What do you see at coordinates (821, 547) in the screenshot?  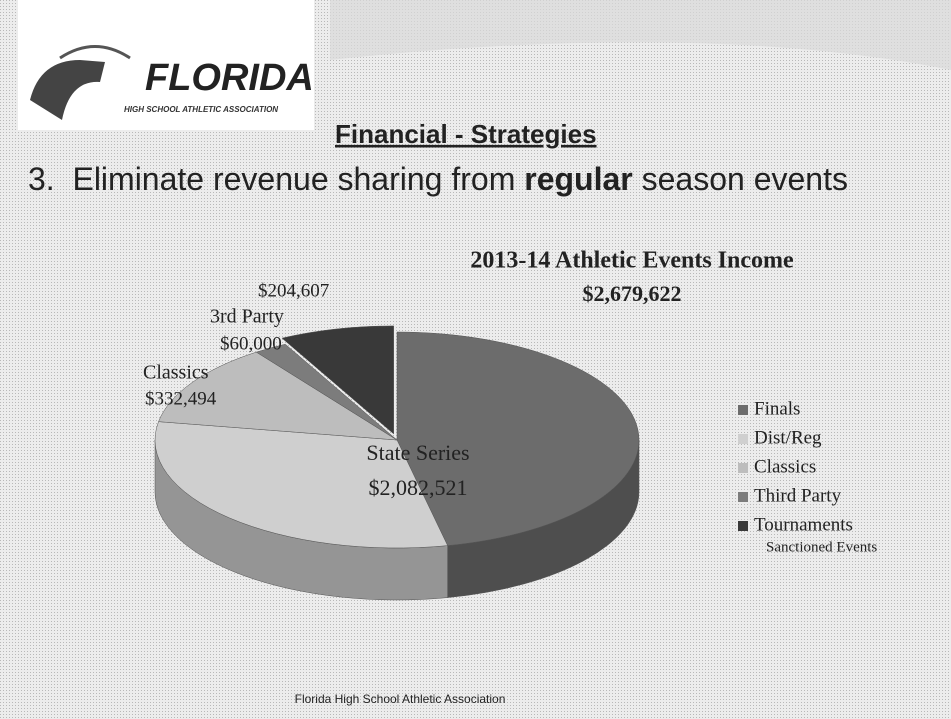 I see `legend-note: Sanctioned Events` at bounding box center [821, 547].